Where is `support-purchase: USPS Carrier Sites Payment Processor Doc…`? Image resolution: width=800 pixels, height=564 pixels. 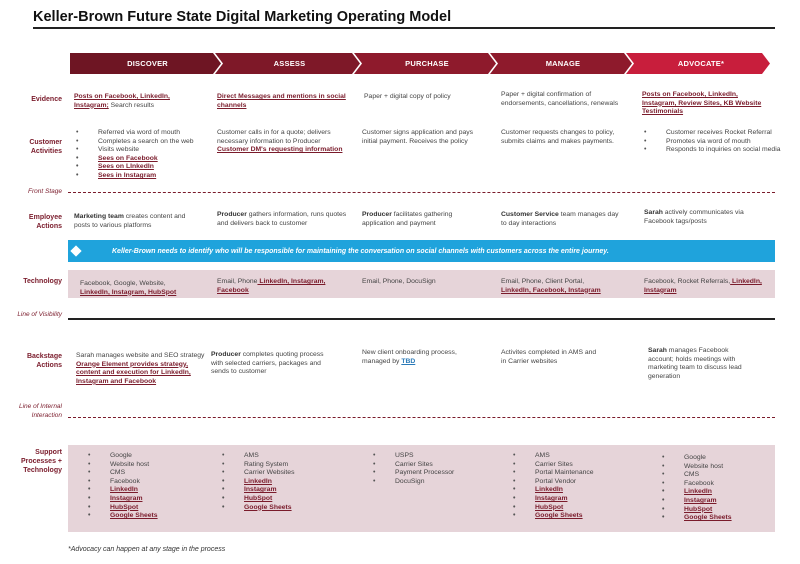 support-purchase: USPS Carrier Sites Payment Processor Doc… is located at coordinates (428, 469).